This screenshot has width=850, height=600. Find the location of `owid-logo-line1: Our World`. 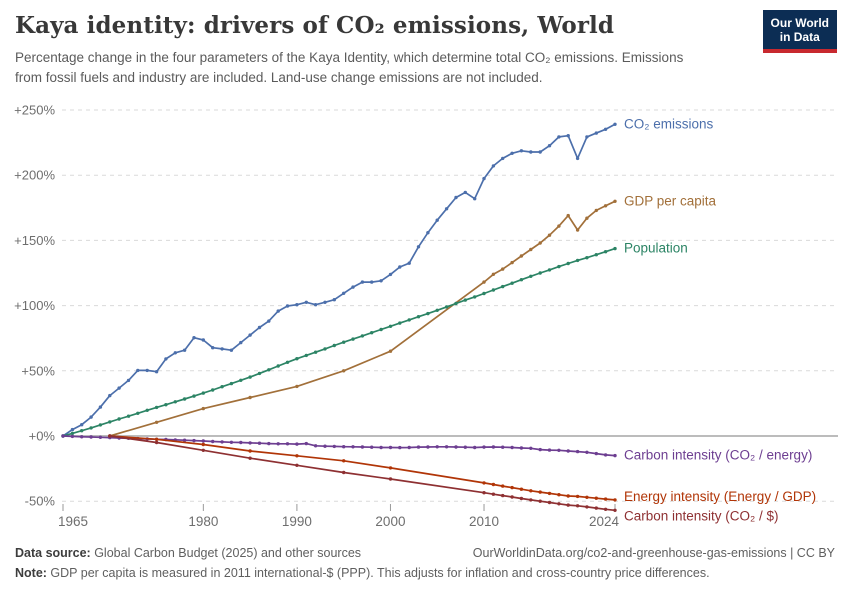

owid-logo-line1: Our World is located at coordinates (799, 23).